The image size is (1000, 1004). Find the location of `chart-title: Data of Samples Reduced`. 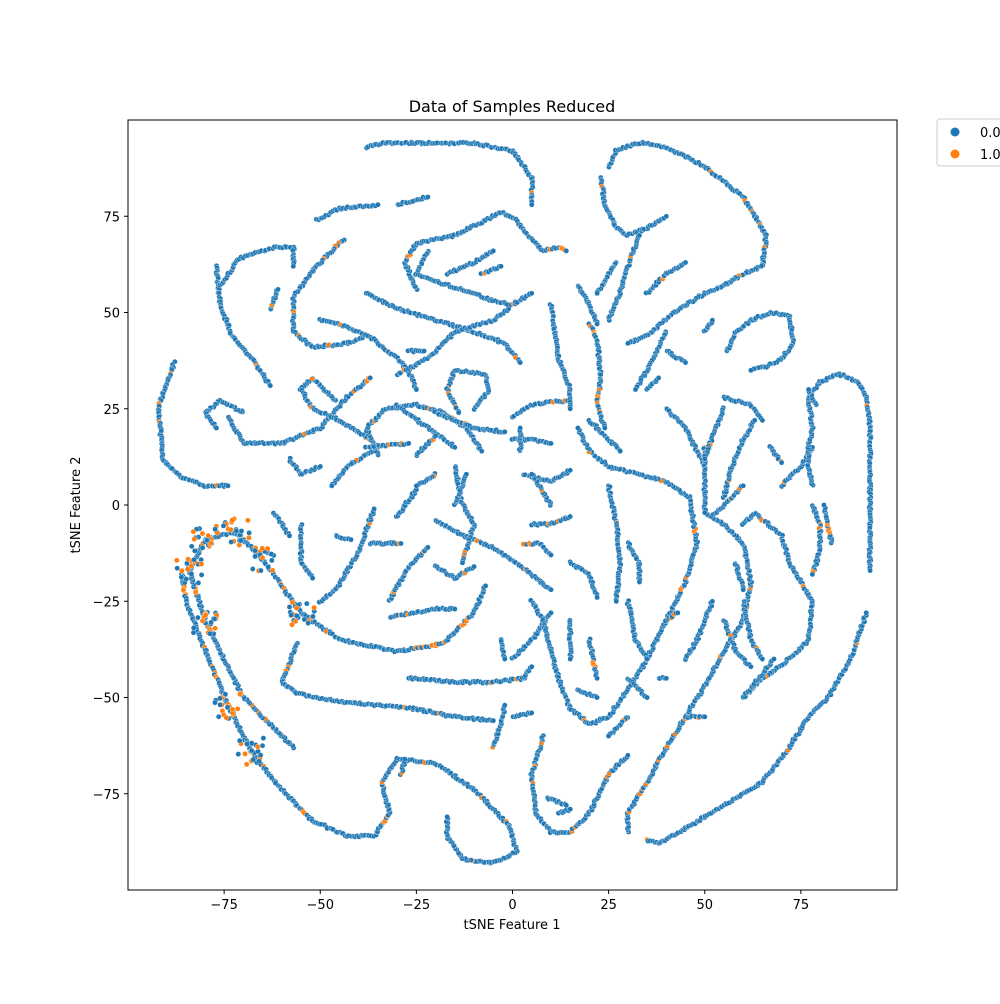

chart-title: Data of Samples Reduced is located at coordinates (512, 106).